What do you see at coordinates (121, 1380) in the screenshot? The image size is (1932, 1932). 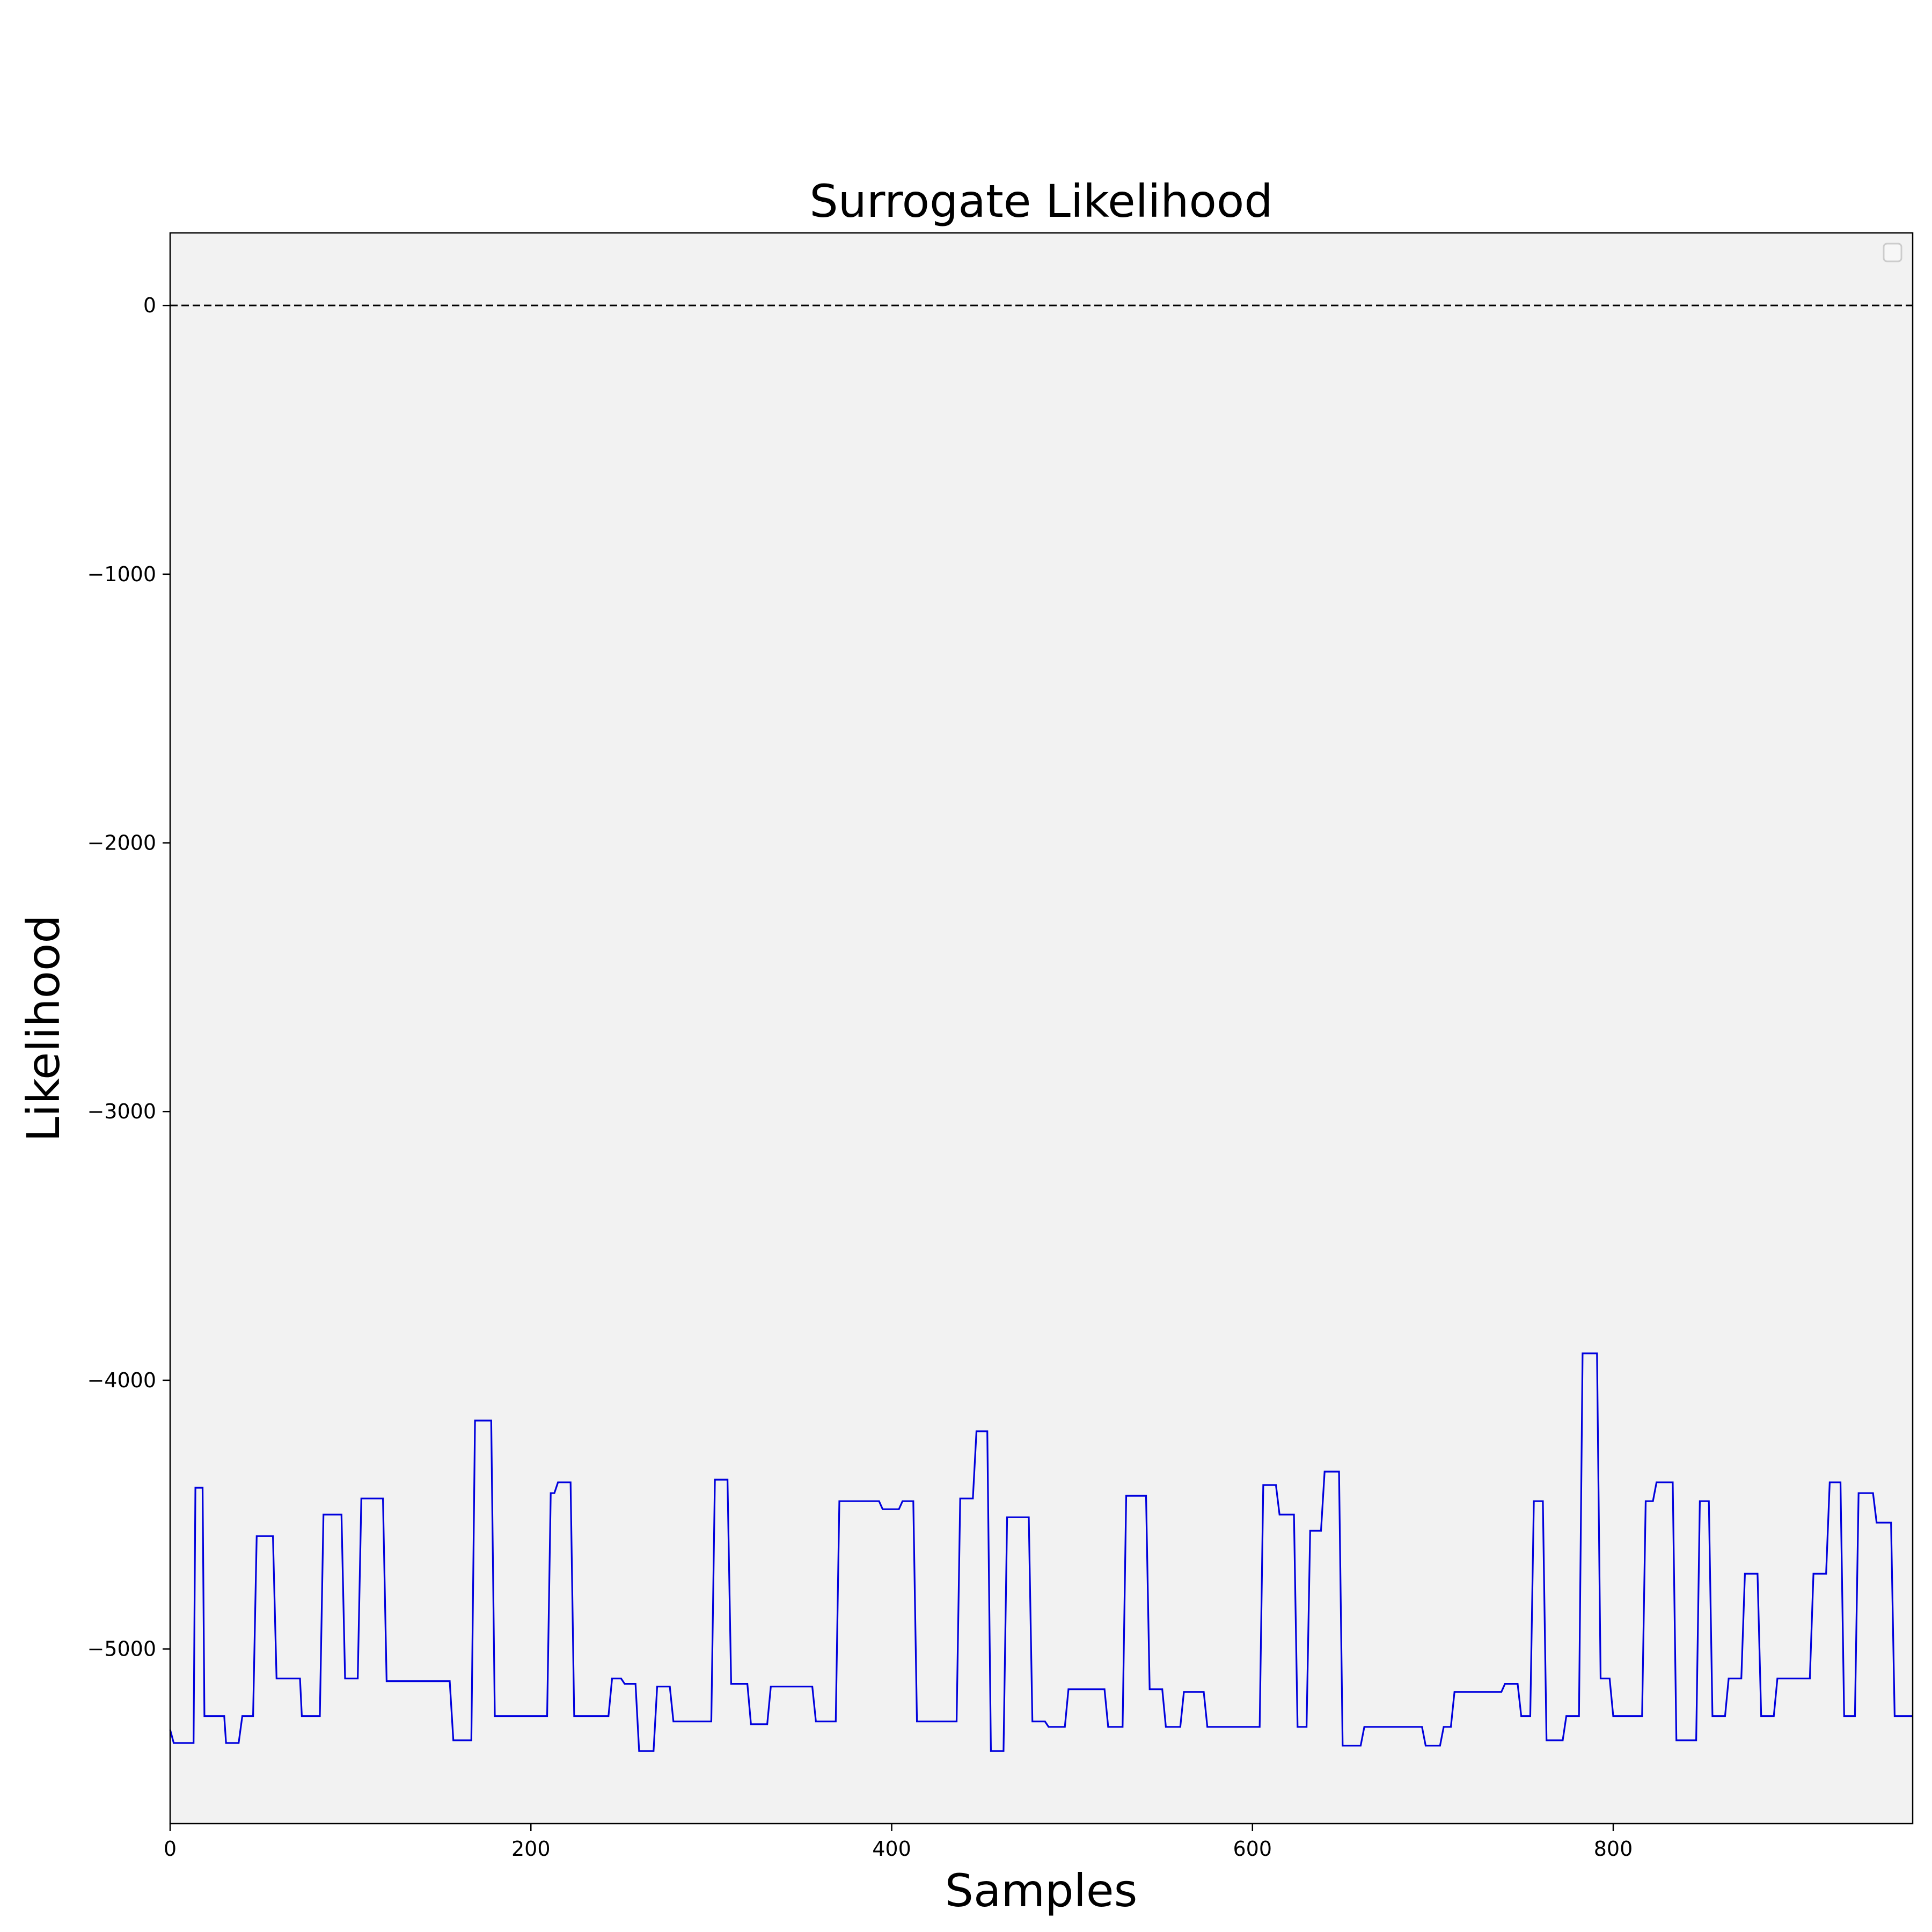 I see `y-tick-label: −4000` at bounding box center [121, 1380].